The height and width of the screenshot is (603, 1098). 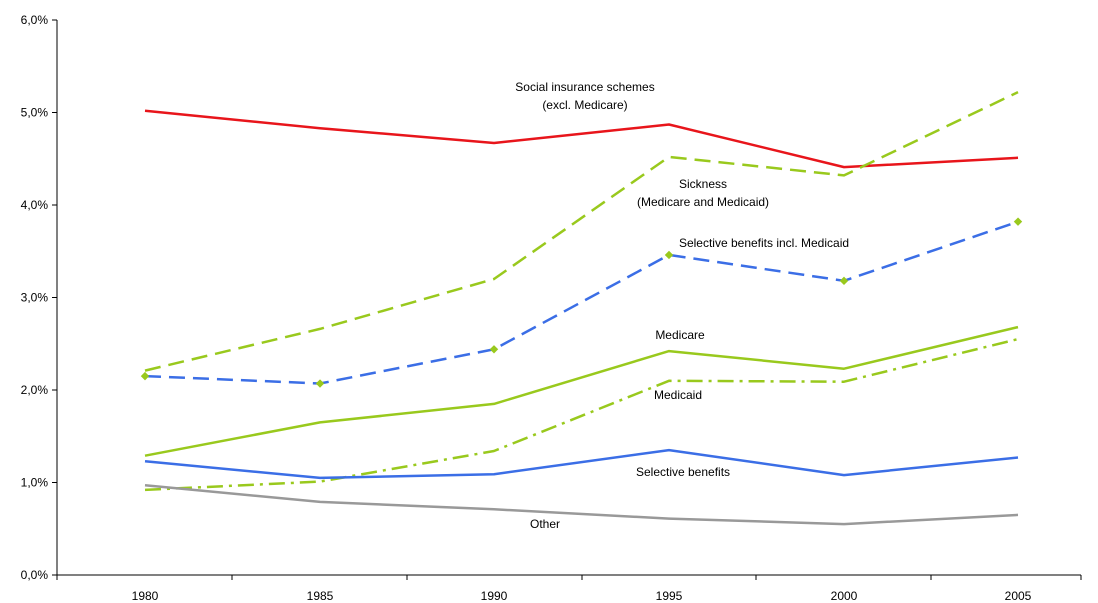 What do you see at coordinates (581, 464) in the screenshot?
I see `series-line-selective` at bounding box center [581, 464].